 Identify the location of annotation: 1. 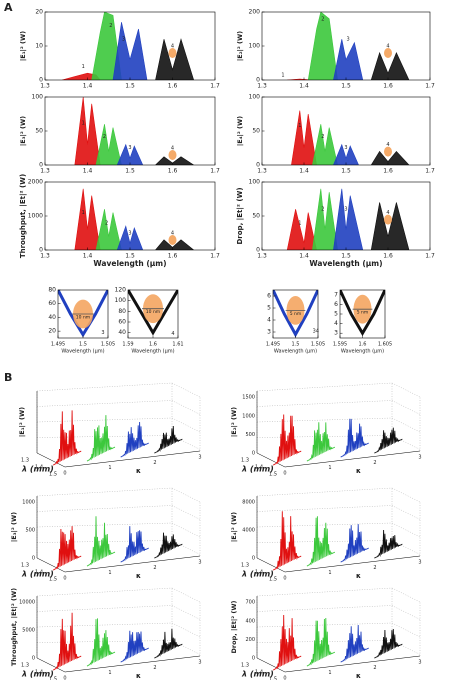
(83, 123).